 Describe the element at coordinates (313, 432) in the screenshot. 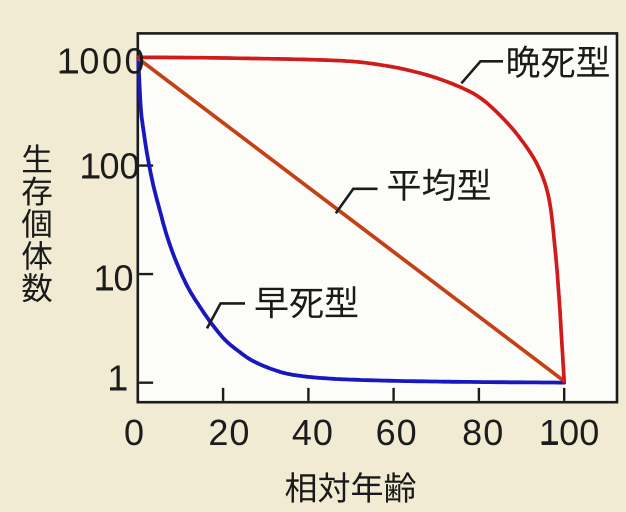

I see `svg-text: 40` at that location.